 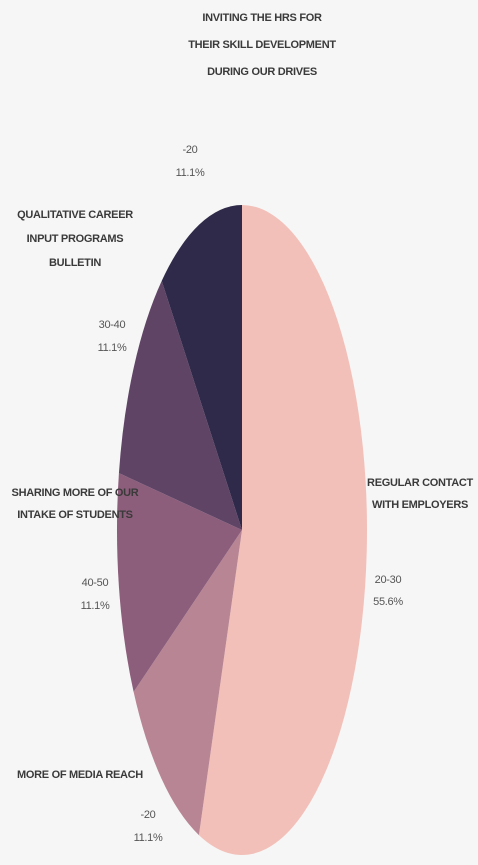 I want to click on slice-range: 40-50, so click(x=95, y=583).